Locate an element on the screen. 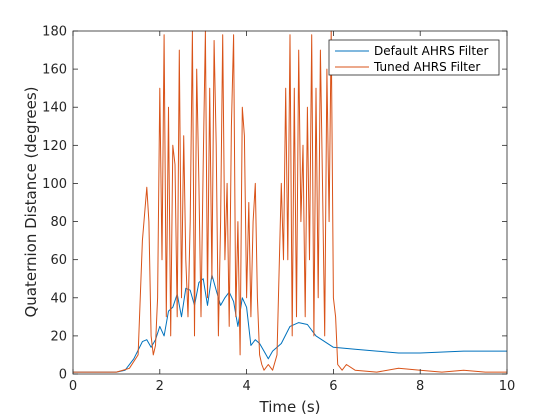 The image size is (560, 420). x-tick-label: 0 is located at coordinates (73, 386).